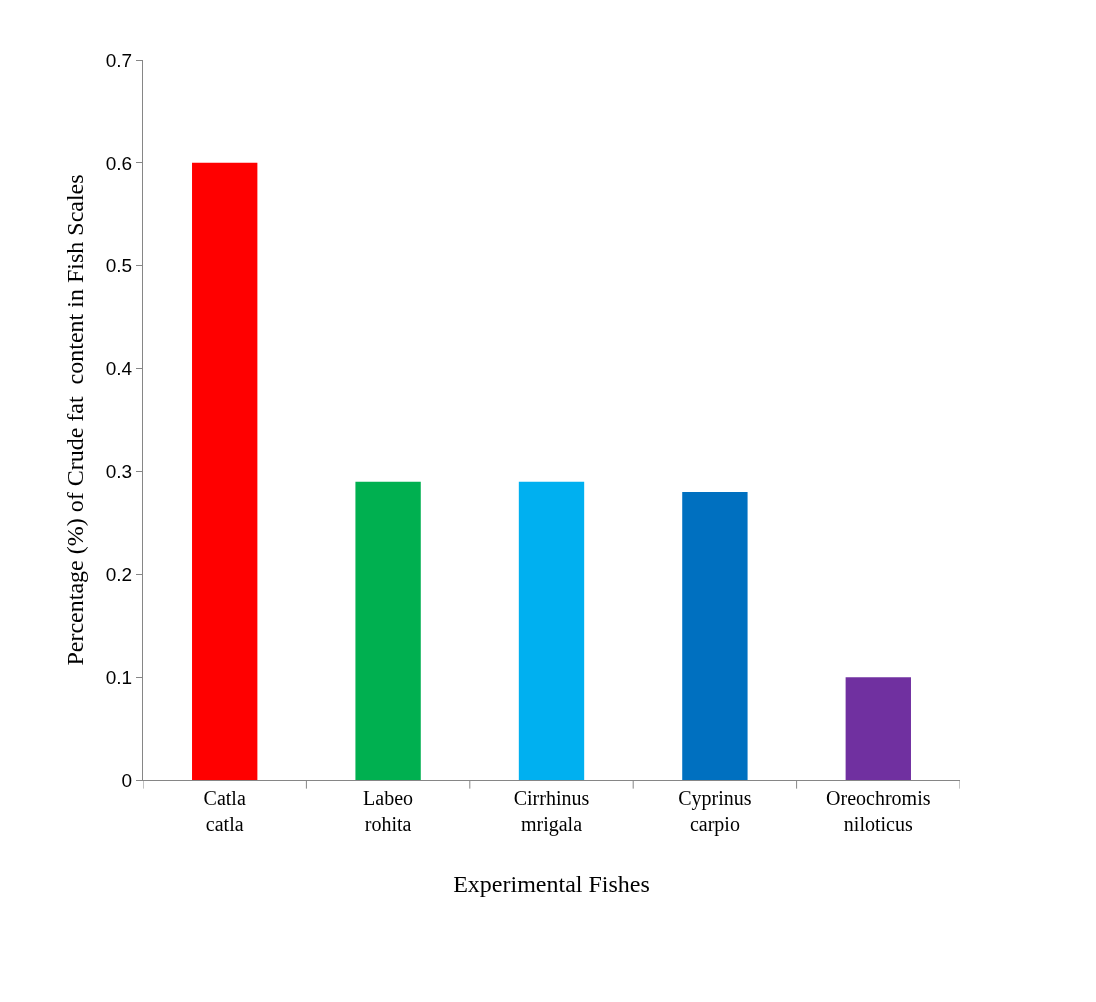 Image resolution: width=1096 pixels, height=1002 pixels. Describe the element at coordinates (127, 780) in the screenshot. I see `y-tick-label: 0` at that location.